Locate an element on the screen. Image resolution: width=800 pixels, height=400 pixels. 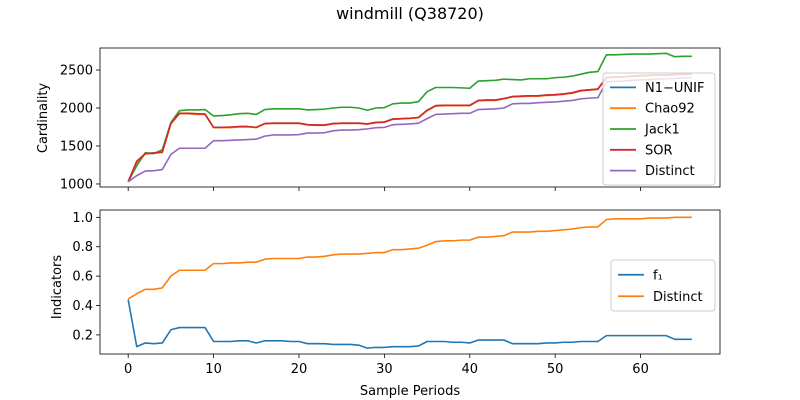
bottom-y-tick-label-0: 0.2 is located at coordinates (82, 335).